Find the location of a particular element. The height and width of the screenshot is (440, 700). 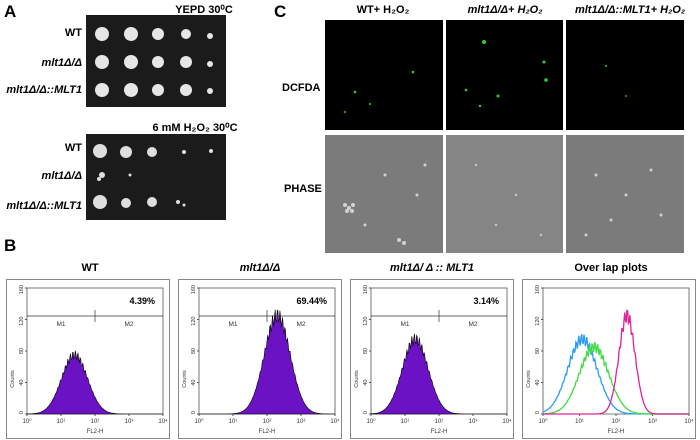

row-label-mutant-a2: mlt1Δ/Δ is located at coordinates (61, 176).